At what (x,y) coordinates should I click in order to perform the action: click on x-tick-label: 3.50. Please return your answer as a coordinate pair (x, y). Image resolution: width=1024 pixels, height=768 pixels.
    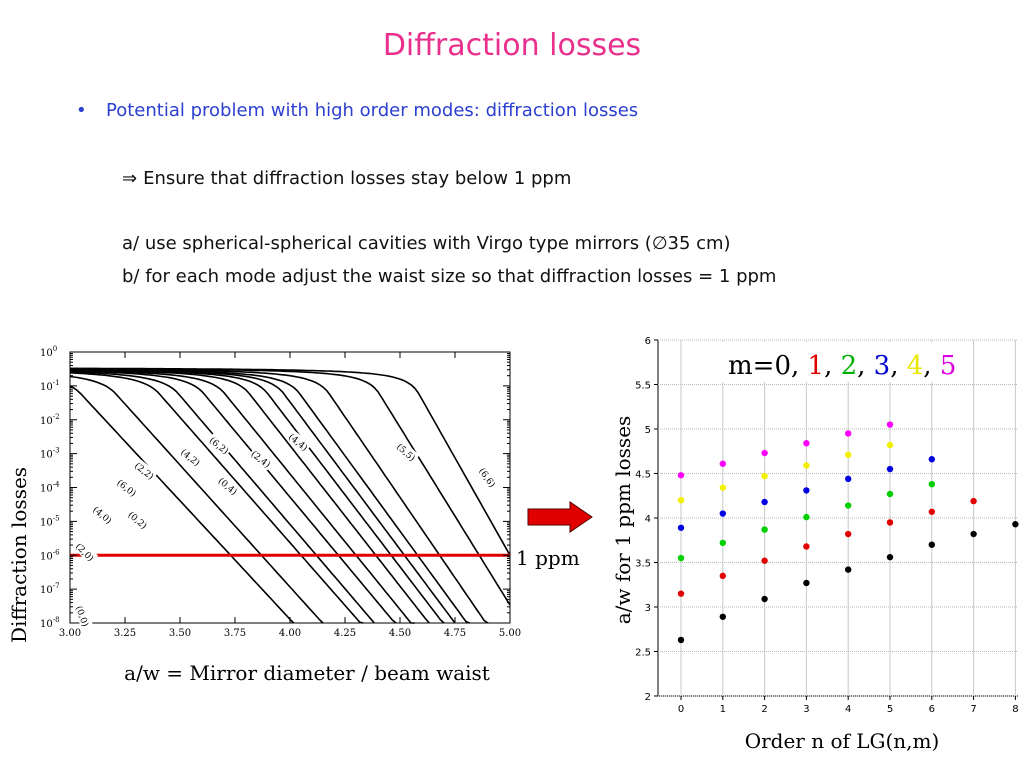
    Looking at the image, I should click on (180, 633).